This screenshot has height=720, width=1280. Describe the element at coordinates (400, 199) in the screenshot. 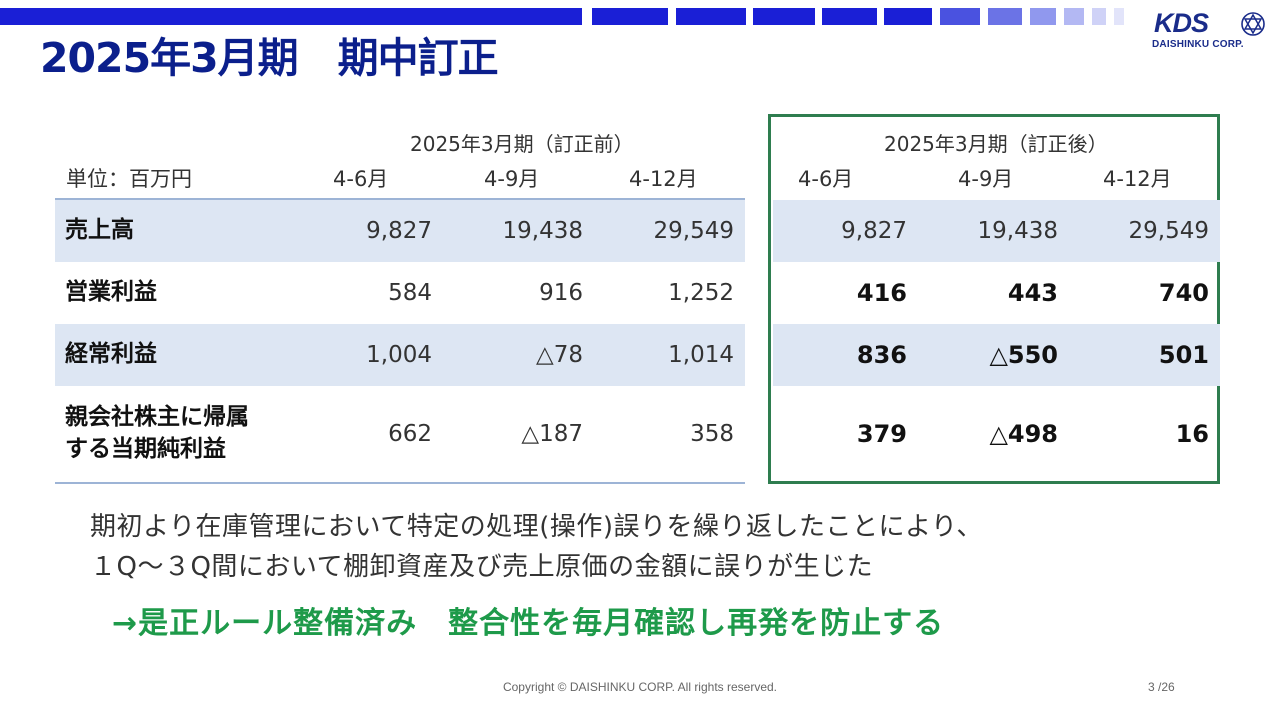

I see `header-divider` at that location.